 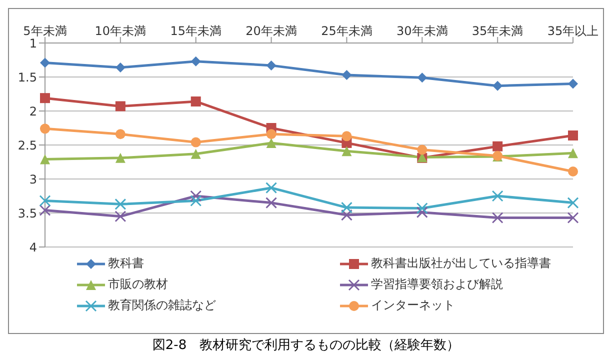 What do you see at coordinates (27, 77) in the screenshot?
I see `y-tick-label: 1.5` at bounding box center [27, 77].